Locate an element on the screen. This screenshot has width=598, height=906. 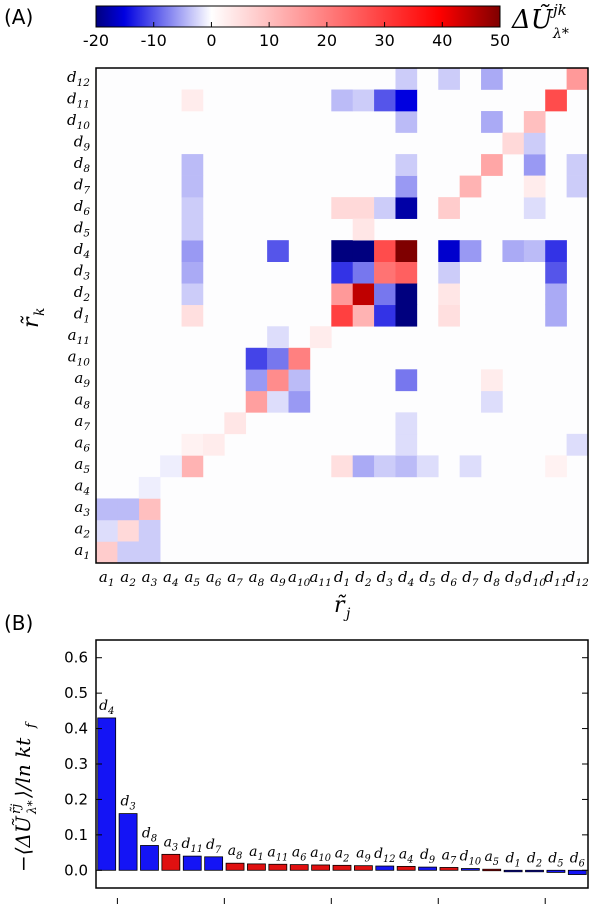
heatmap-x-tick-label: a7 is located at coordinates (235, 578).